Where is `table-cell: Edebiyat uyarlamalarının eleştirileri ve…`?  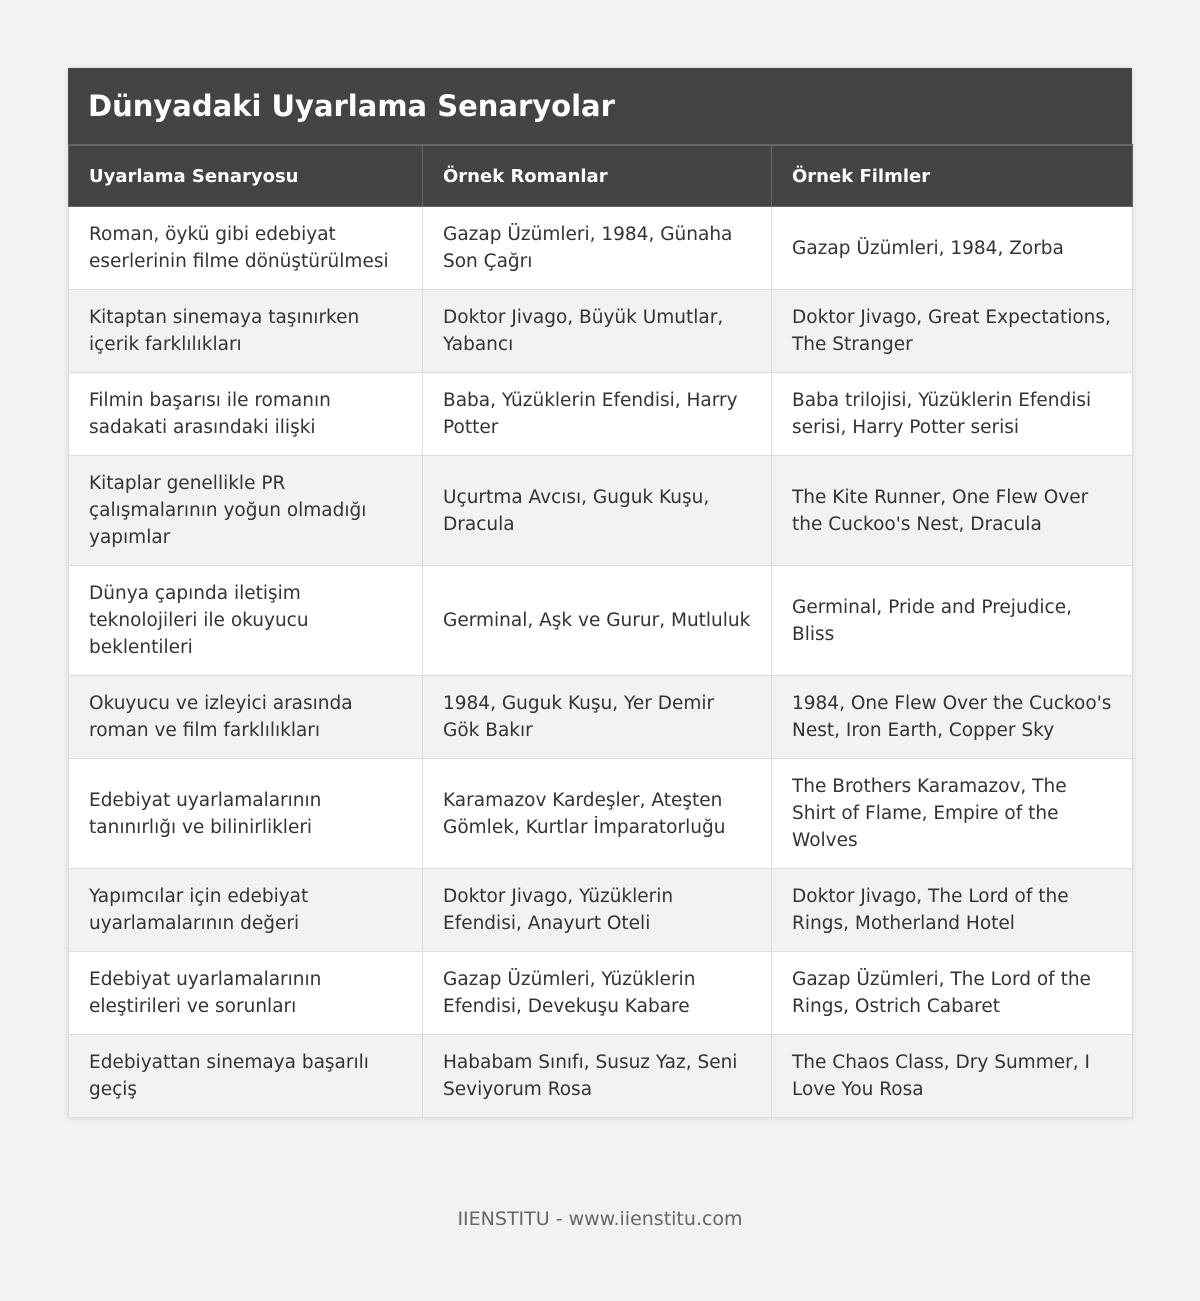 table-cell: Edebiyat uyarlamalarının eleştirileri ve… is located at coordinates (245, 993).